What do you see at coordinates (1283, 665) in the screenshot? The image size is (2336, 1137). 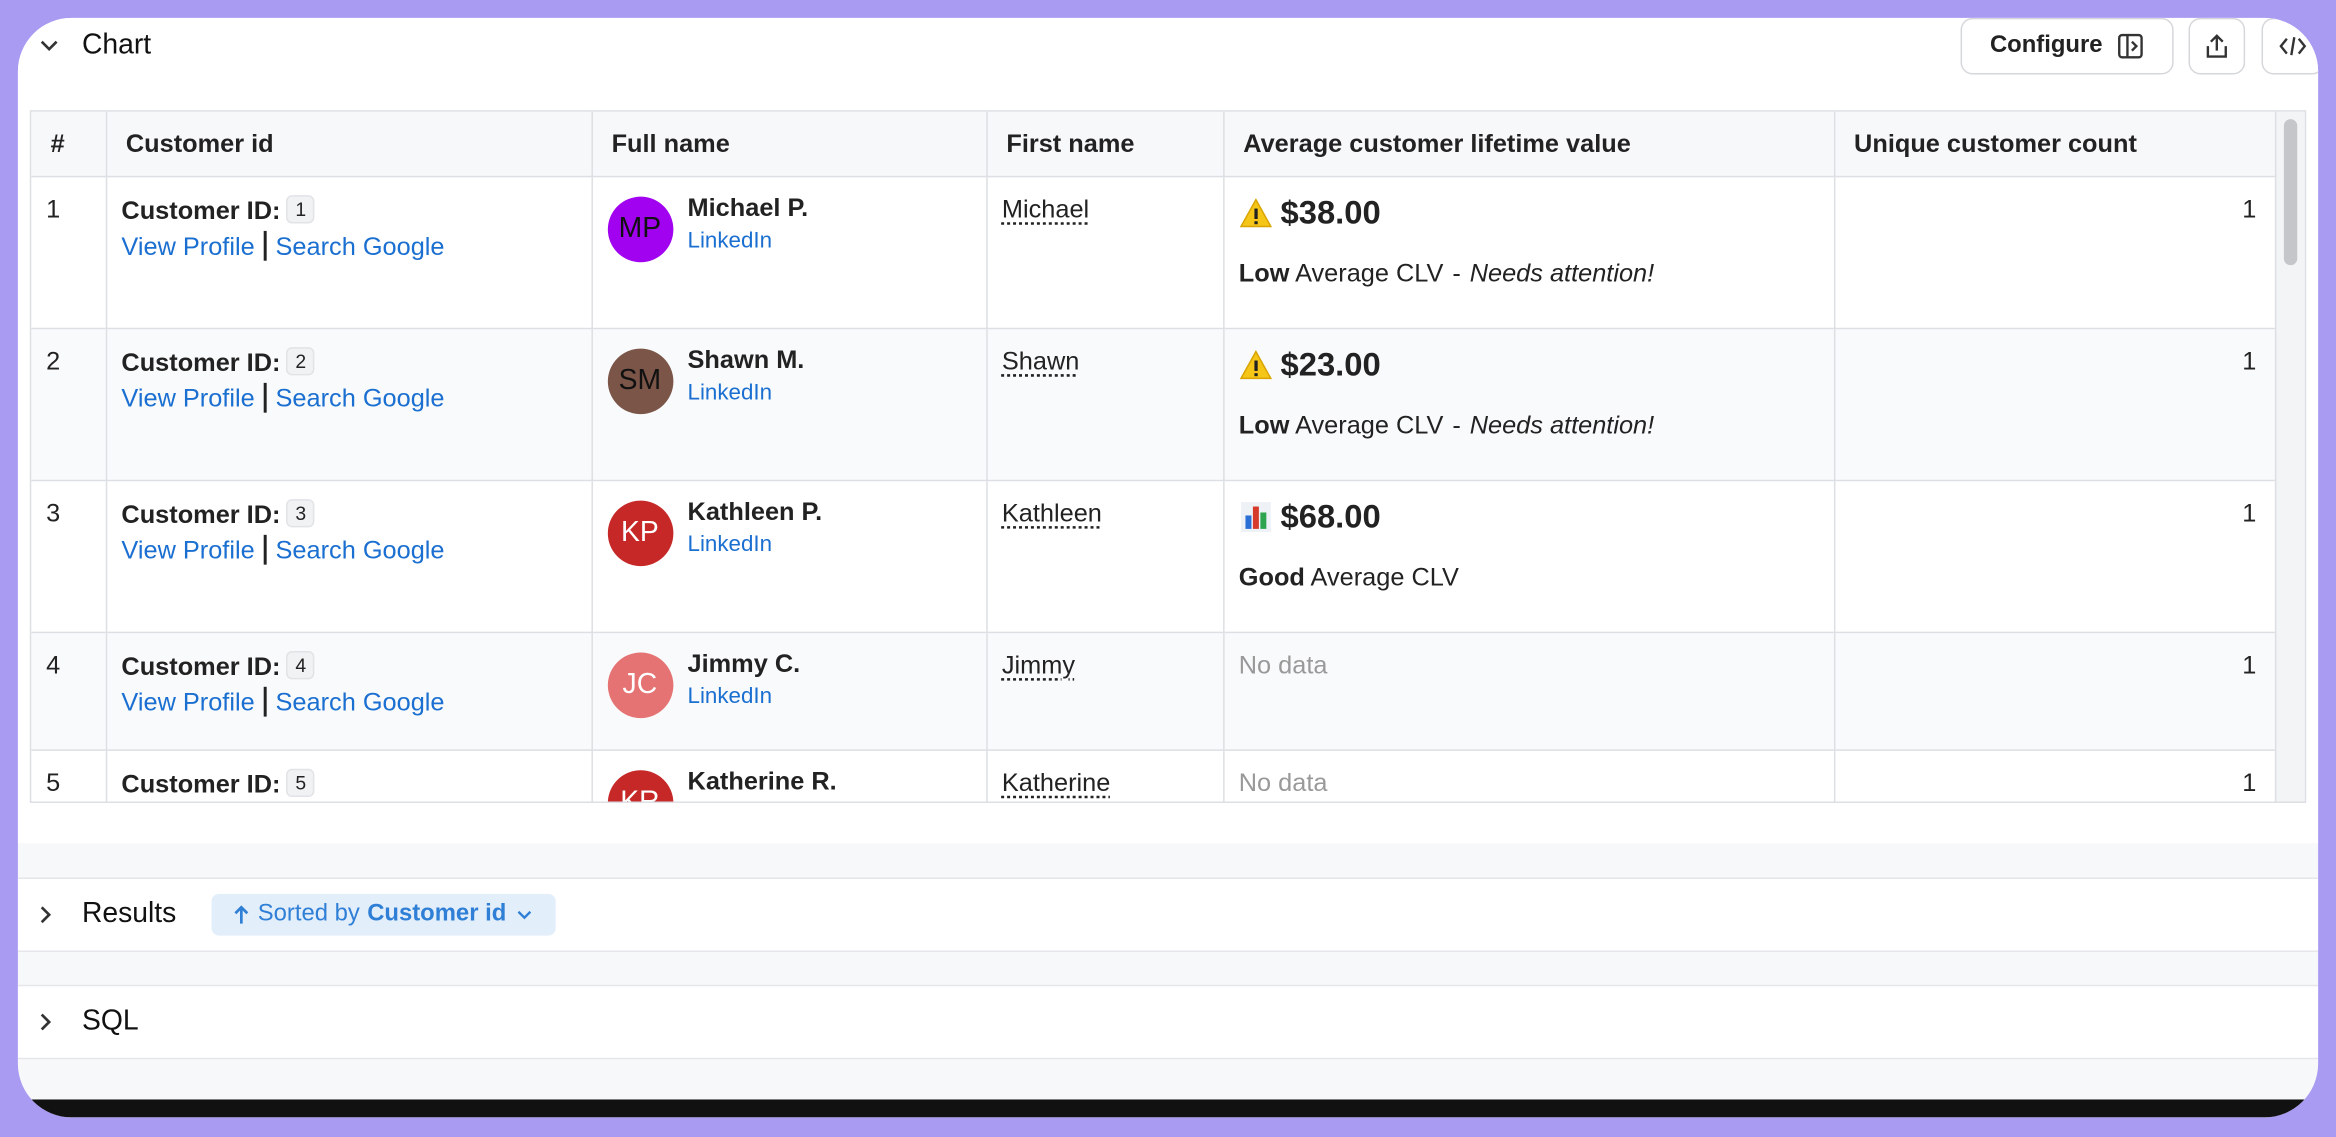 I see `no-data: No data` at bounding box center [1283, 665].